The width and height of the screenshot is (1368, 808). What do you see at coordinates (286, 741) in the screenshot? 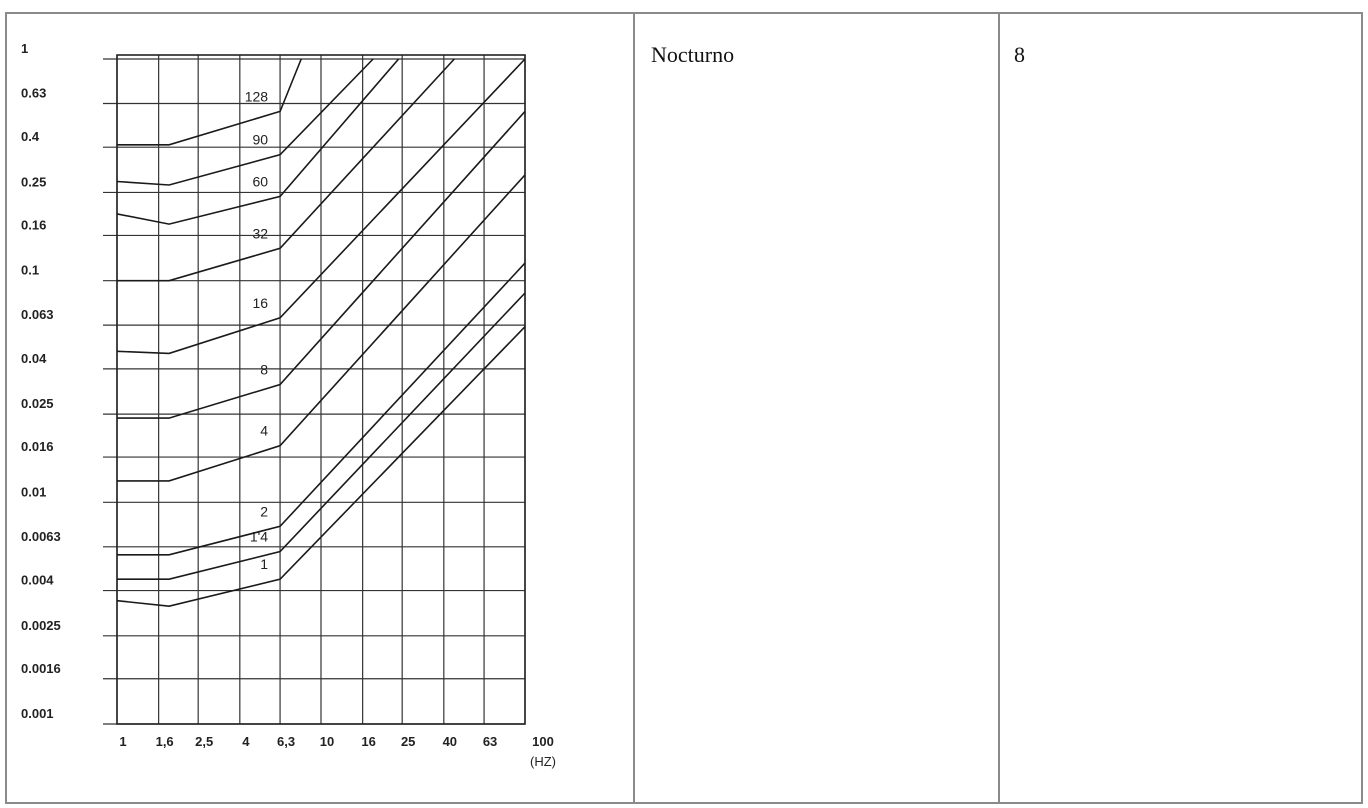
I see `x-tick-label: 6,3` at bounding box center [286, 741].